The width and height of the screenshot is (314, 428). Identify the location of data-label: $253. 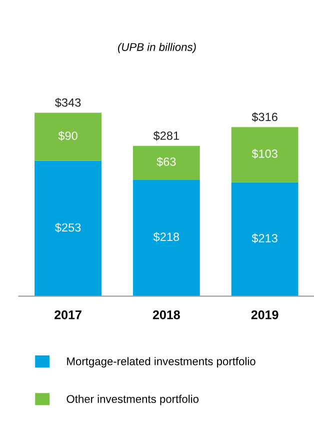
(68, 227).